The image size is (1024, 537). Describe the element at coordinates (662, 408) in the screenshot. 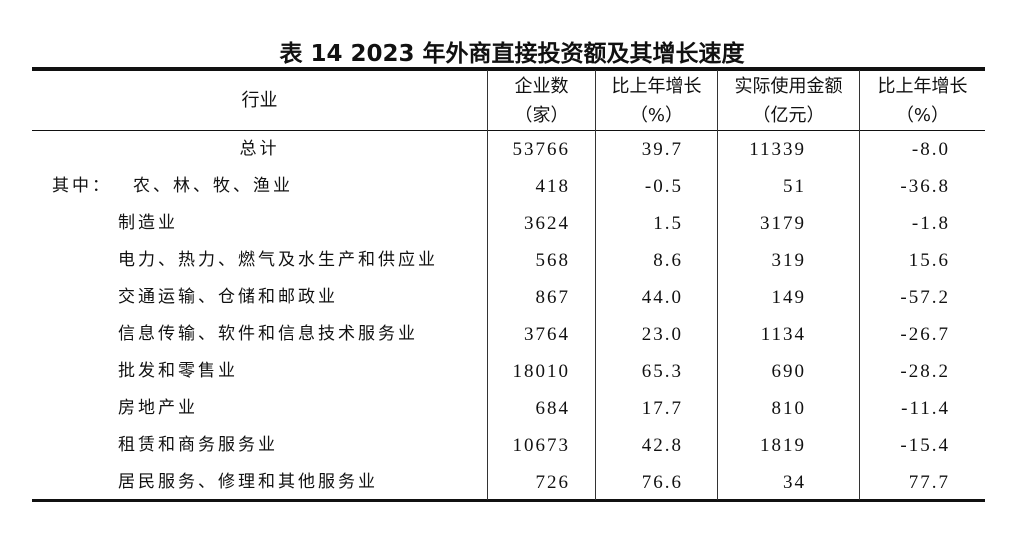

I see `cell-ent-growth: 17.7` at that location.